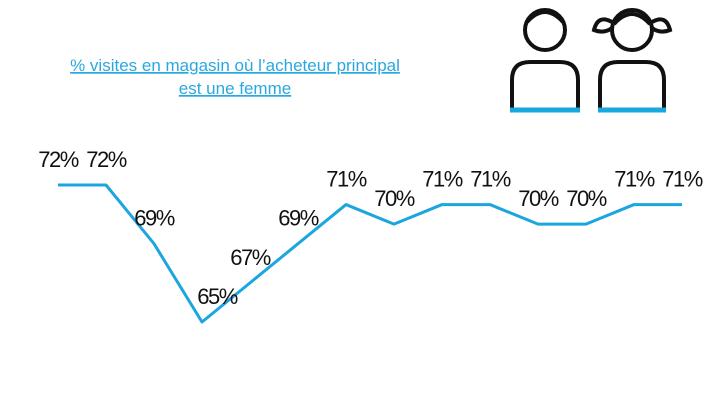 The height and width of the screenshot is (400, 711). I want to click on value-label: 65%, so click(217, 296).